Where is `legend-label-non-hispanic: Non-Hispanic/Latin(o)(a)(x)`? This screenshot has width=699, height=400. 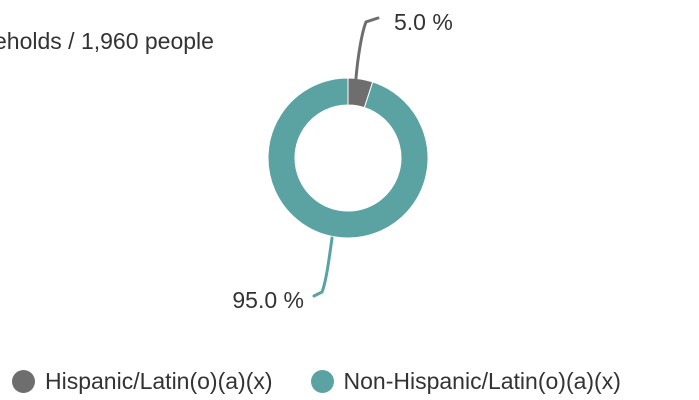 legend-label-non-hispanic: Non-Hispanic/Latin(o)(a)(x) is located at coordinates (482, 381).